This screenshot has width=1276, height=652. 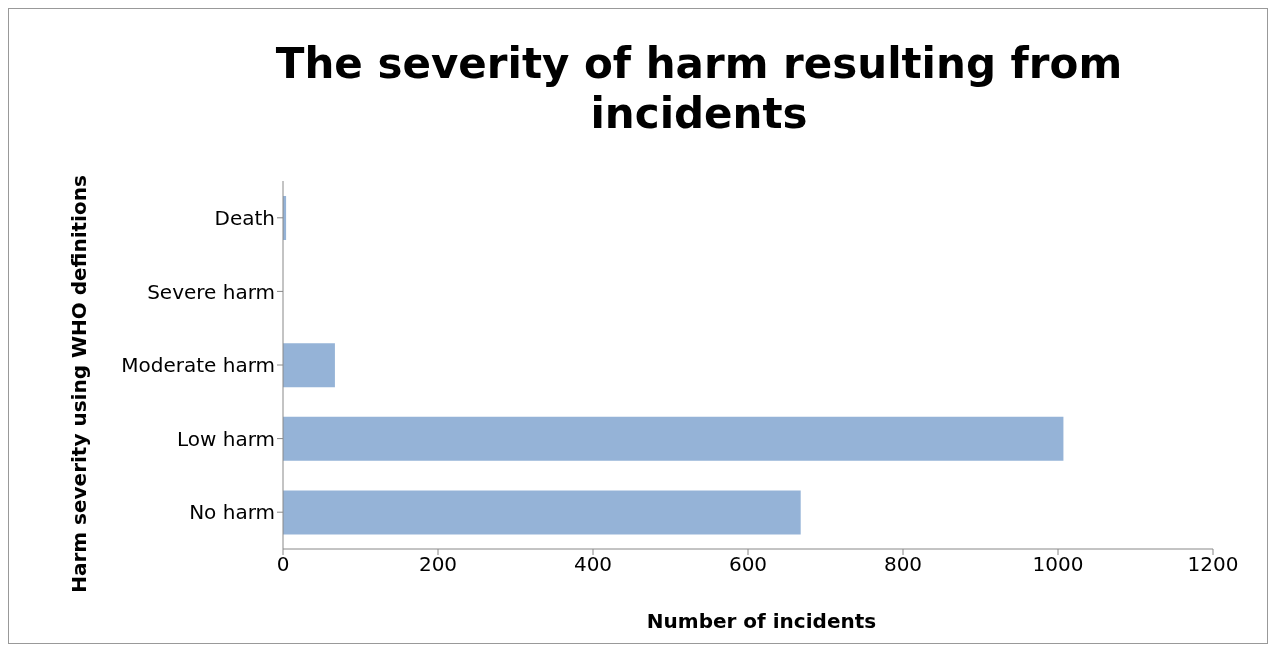 What do you see at coordinates (1058, 564) in the screenshot?
I see `x-tick-label: 1000` at bounding box center [1058, 564].